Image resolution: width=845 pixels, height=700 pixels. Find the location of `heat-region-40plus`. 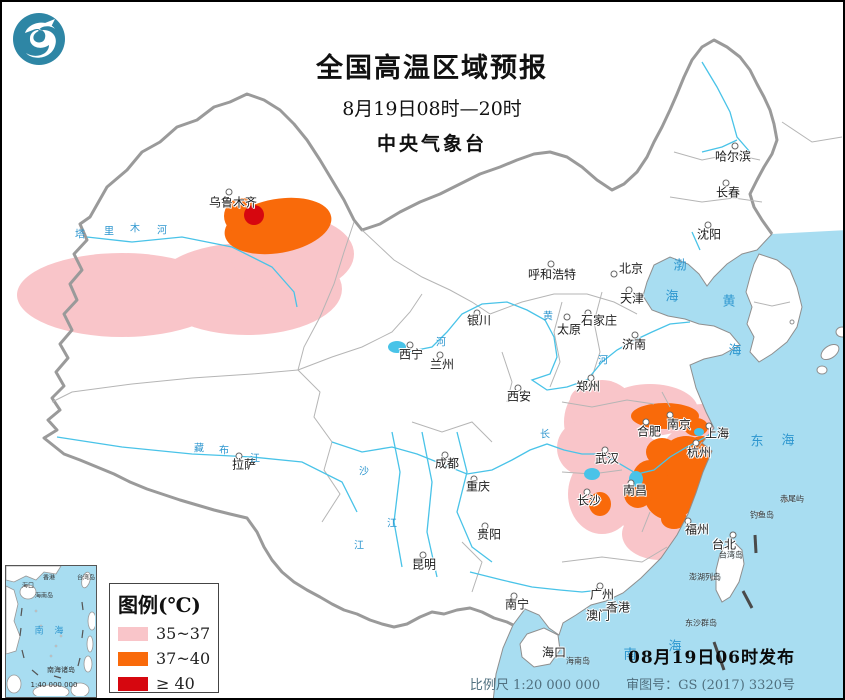

heat-region-40plus is located at coordinates (254, 215).